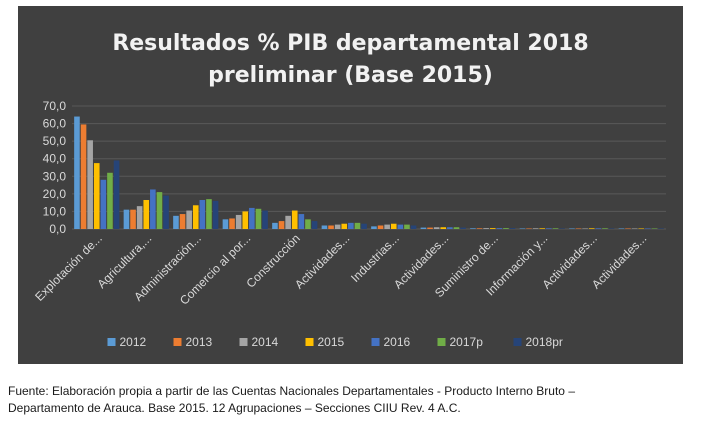  Describe the element at coordinates (441, 342) in the screenshot. I see `legend-swatch-2017p` at that location.